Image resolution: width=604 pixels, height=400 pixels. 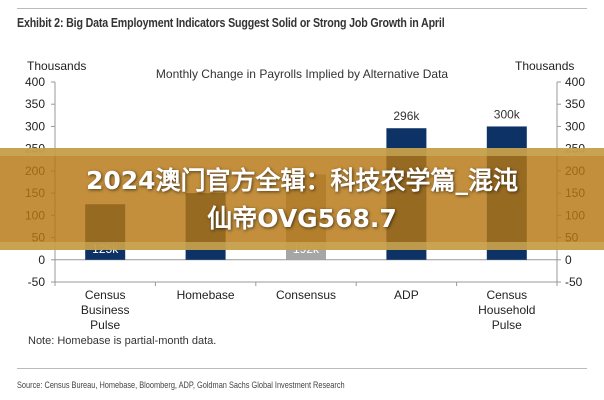 What do you see at coordinates (568, 260) in the screenshot?
I see `right-tick-label: 0` at bounding box center [568, 260].